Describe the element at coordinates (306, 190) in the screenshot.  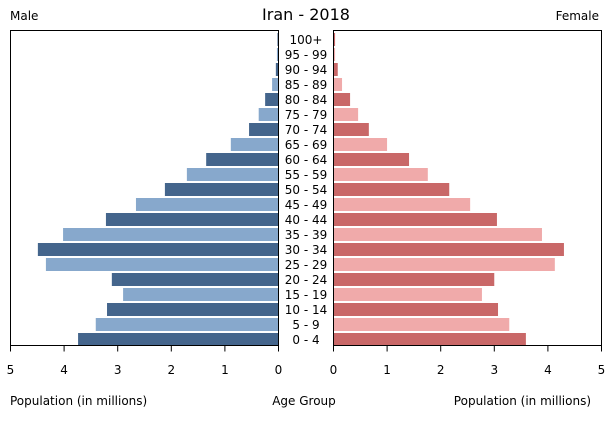
I see `age-group-label: 50 - 54` at that location.